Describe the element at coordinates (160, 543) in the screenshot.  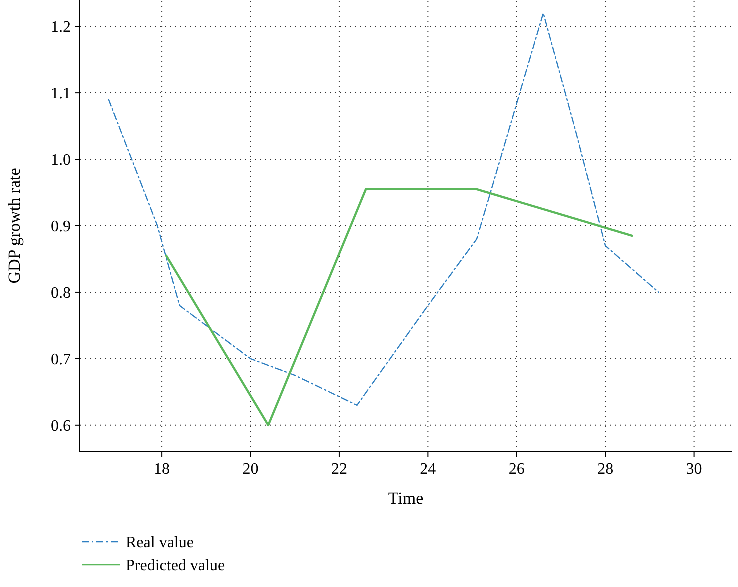
I see `legend-label: Real value` at that location.